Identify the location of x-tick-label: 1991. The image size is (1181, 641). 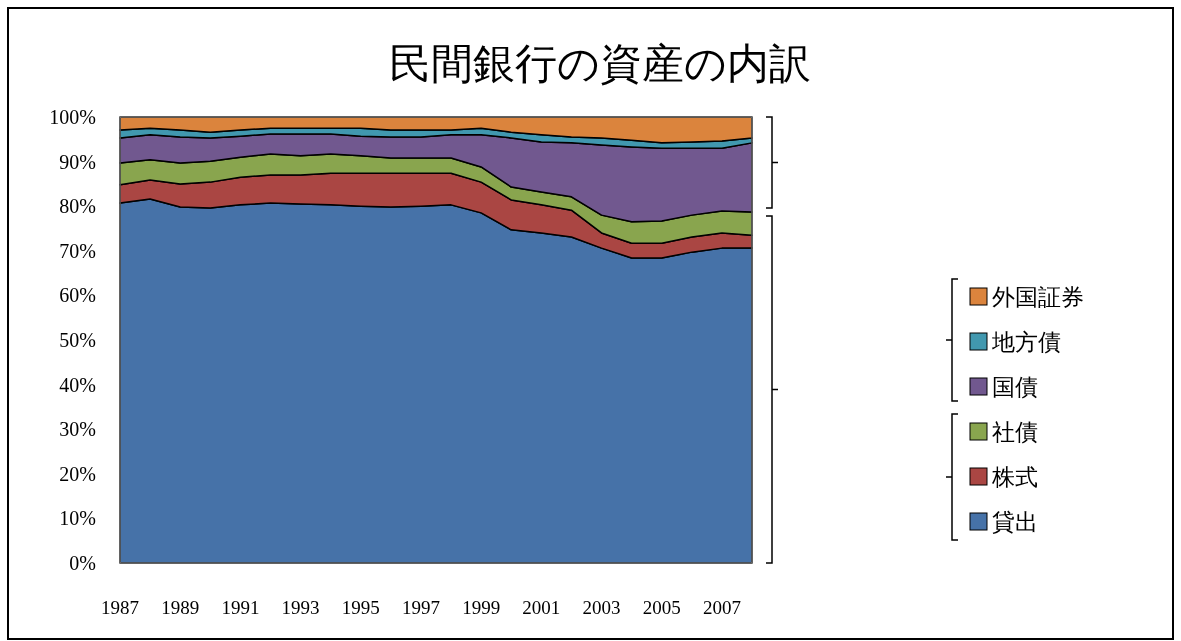
(240, 607).